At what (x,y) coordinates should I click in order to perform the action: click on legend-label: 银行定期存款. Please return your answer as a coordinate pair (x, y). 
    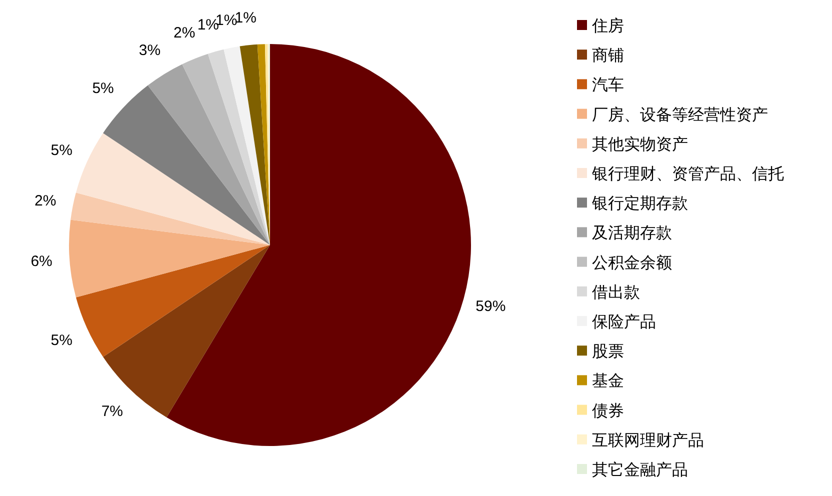
    Looking at the image, I should click on (639, 203).